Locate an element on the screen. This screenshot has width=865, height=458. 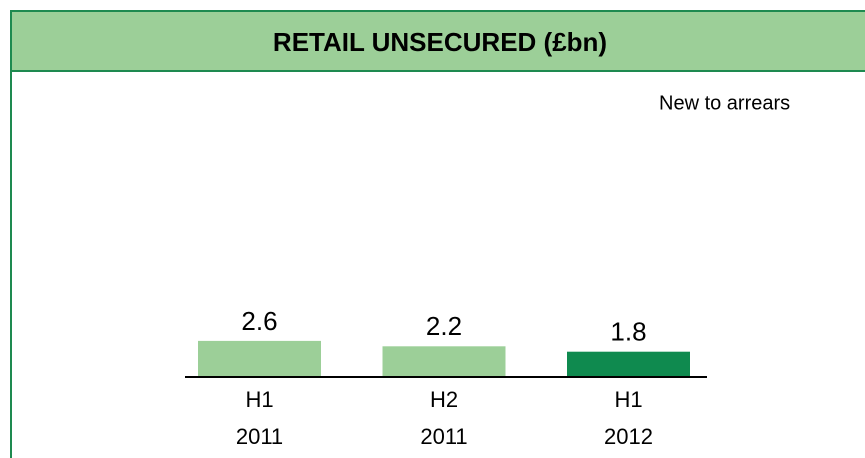
x-tick-label: 2012 is located at coordinates (628, 436).